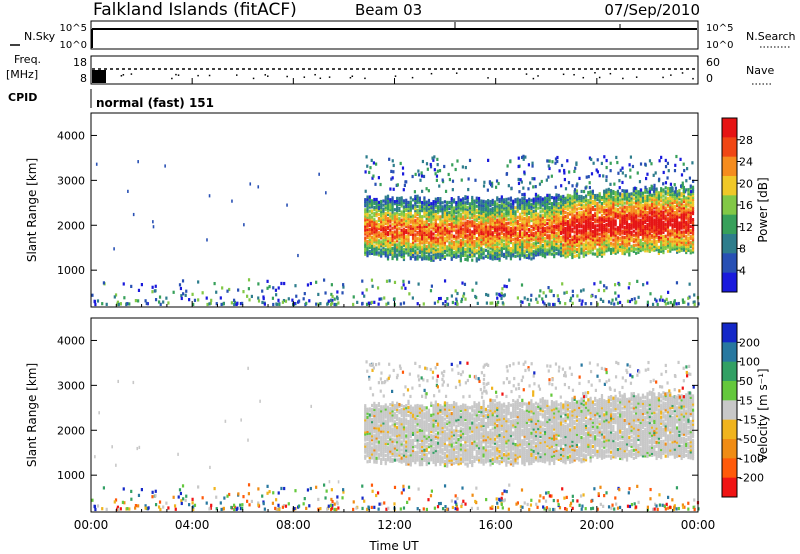 This screenshot has height=554, width=800. Describe the element at coordinates (746, 140) in the screenshot. I see `colorbar-tick-label: 28` at that location.